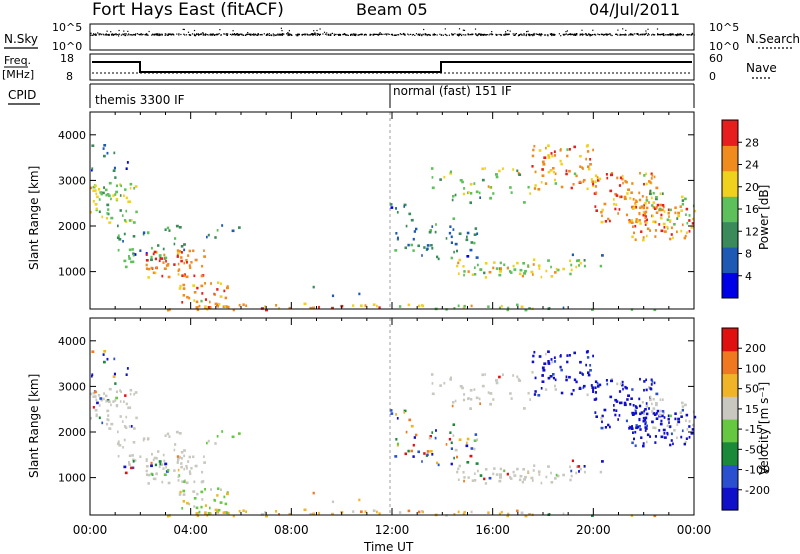  I want to click on colorbar-tick-label: -15, so click(754, 429).